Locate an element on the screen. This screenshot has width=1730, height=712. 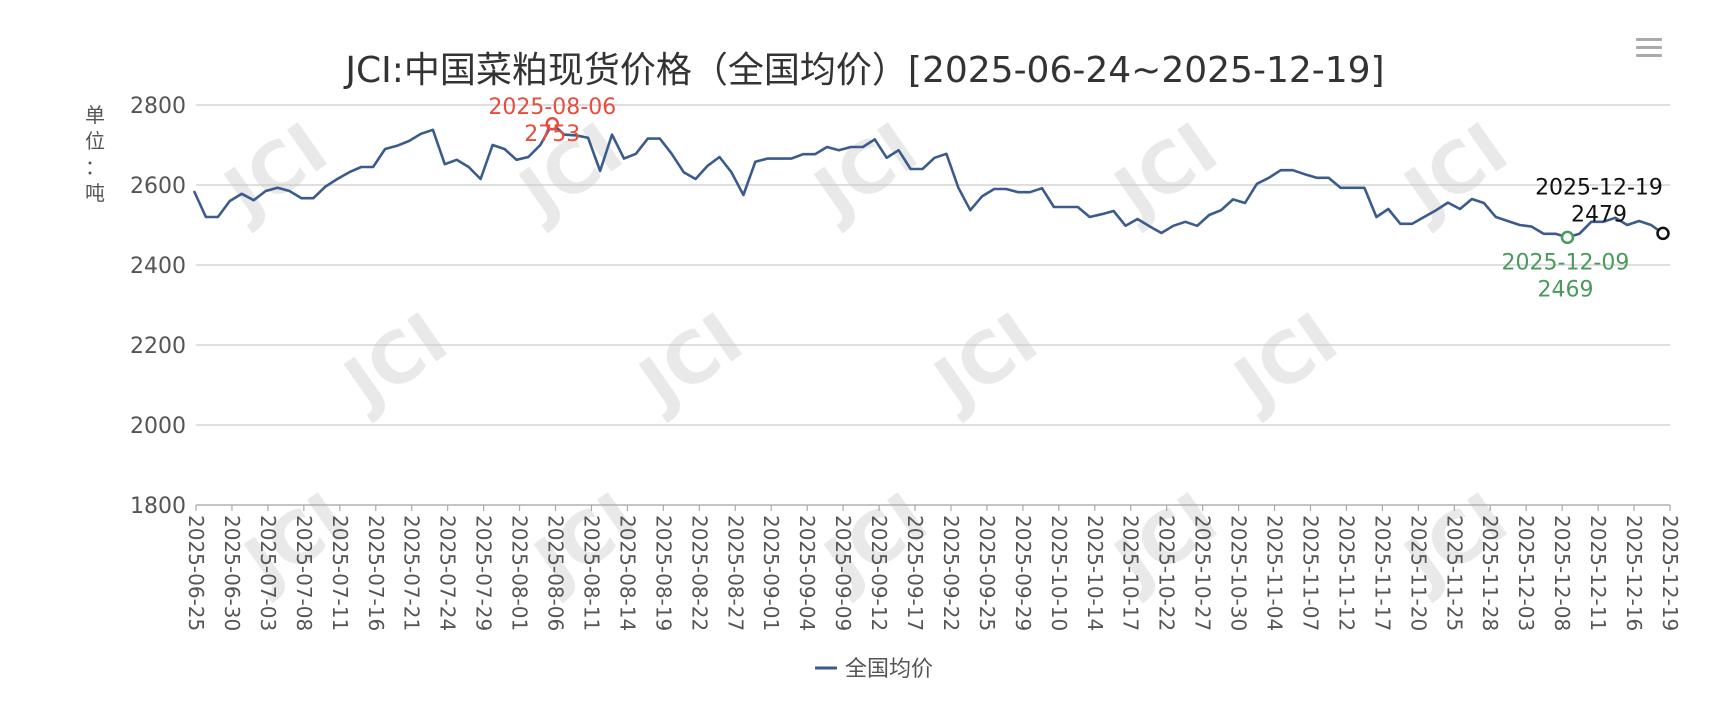
x-tick-label: 2025-07-24 is located at coordinates (448, 573).